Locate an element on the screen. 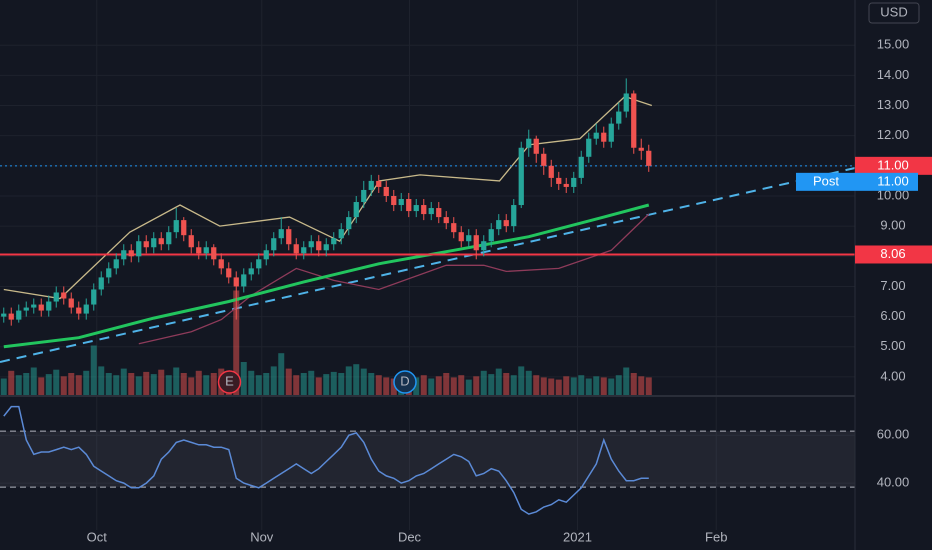 The height and width of the screenshot is (550, 932). event-label: D is located at coordinates (404, 380).